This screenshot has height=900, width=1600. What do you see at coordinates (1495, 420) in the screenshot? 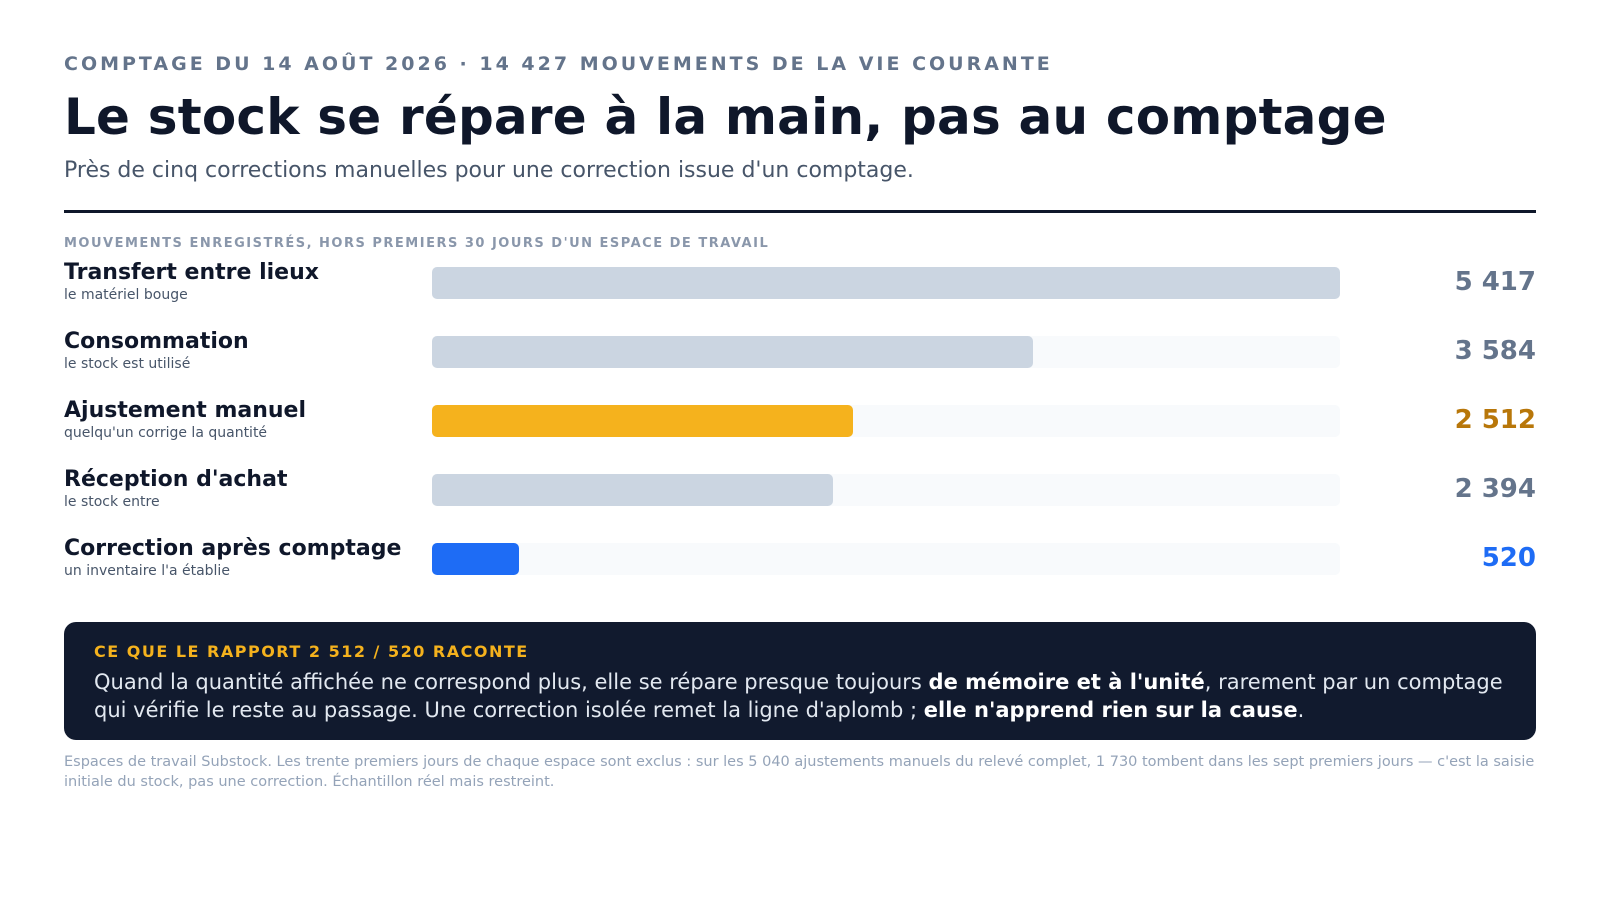
I see `value-label: 2 512` at bounding box center [1495, 420].